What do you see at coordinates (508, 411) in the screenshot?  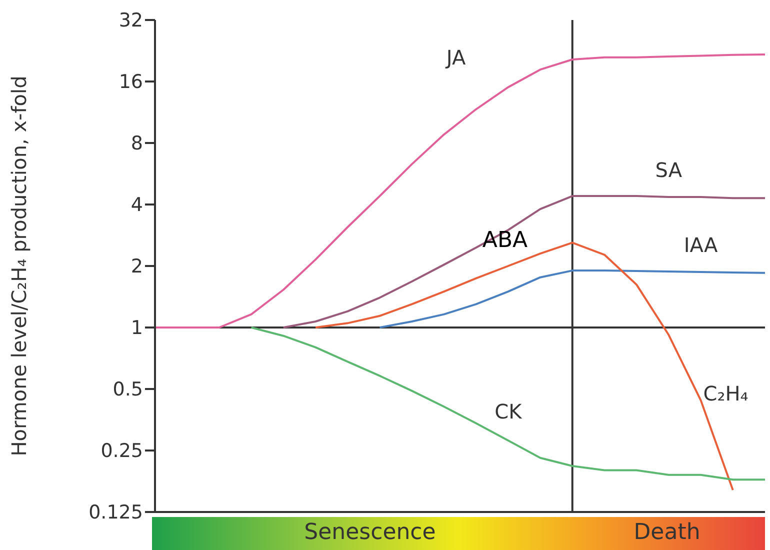 I see `series-label: CK` at bounding box center [508, 411].